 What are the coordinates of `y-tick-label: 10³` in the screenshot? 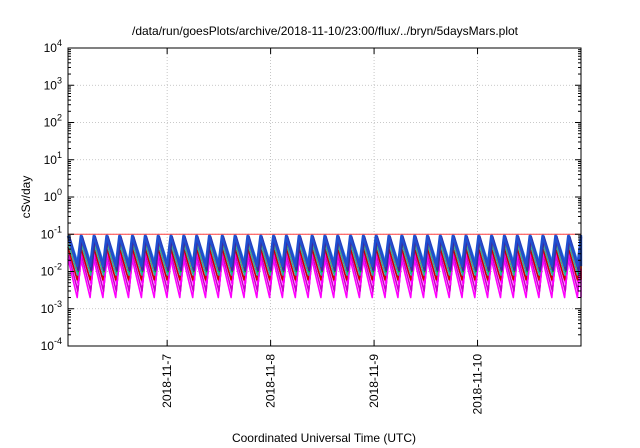 It's located at (53, 83).